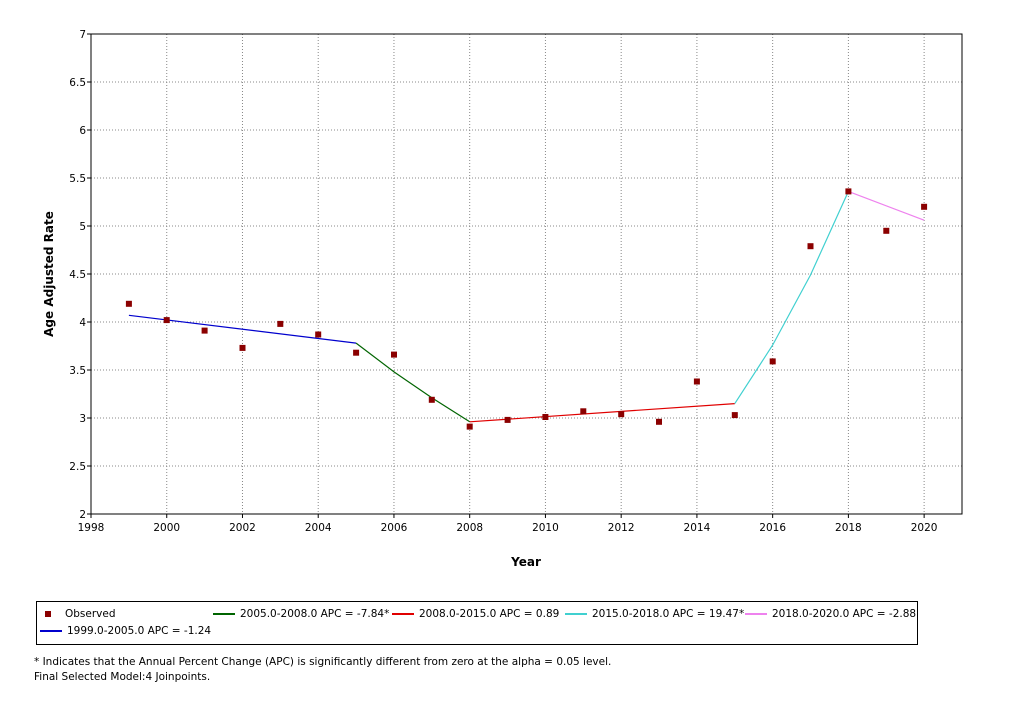 This screenshot has width=1024, height=723. Describe the element at coordinates (139, 631) in the screenshot. I see `legend-label-segment-1999-2005: 1999.0-2005.0 APC = -1.24` at that location.